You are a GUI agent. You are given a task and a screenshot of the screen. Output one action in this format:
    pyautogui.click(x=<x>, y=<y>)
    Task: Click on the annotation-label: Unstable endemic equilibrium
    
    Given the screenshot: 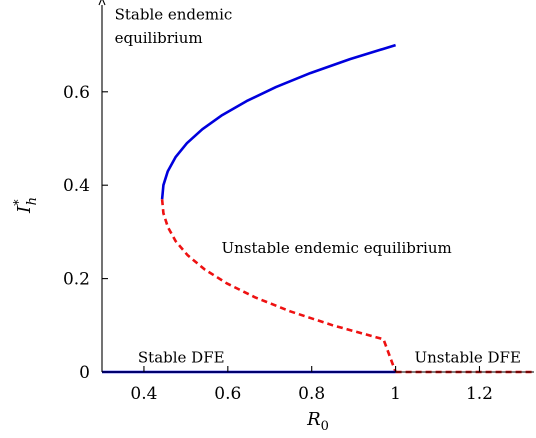 What is the action you would take?
    pyautogui.click(x=337, y=248)
    